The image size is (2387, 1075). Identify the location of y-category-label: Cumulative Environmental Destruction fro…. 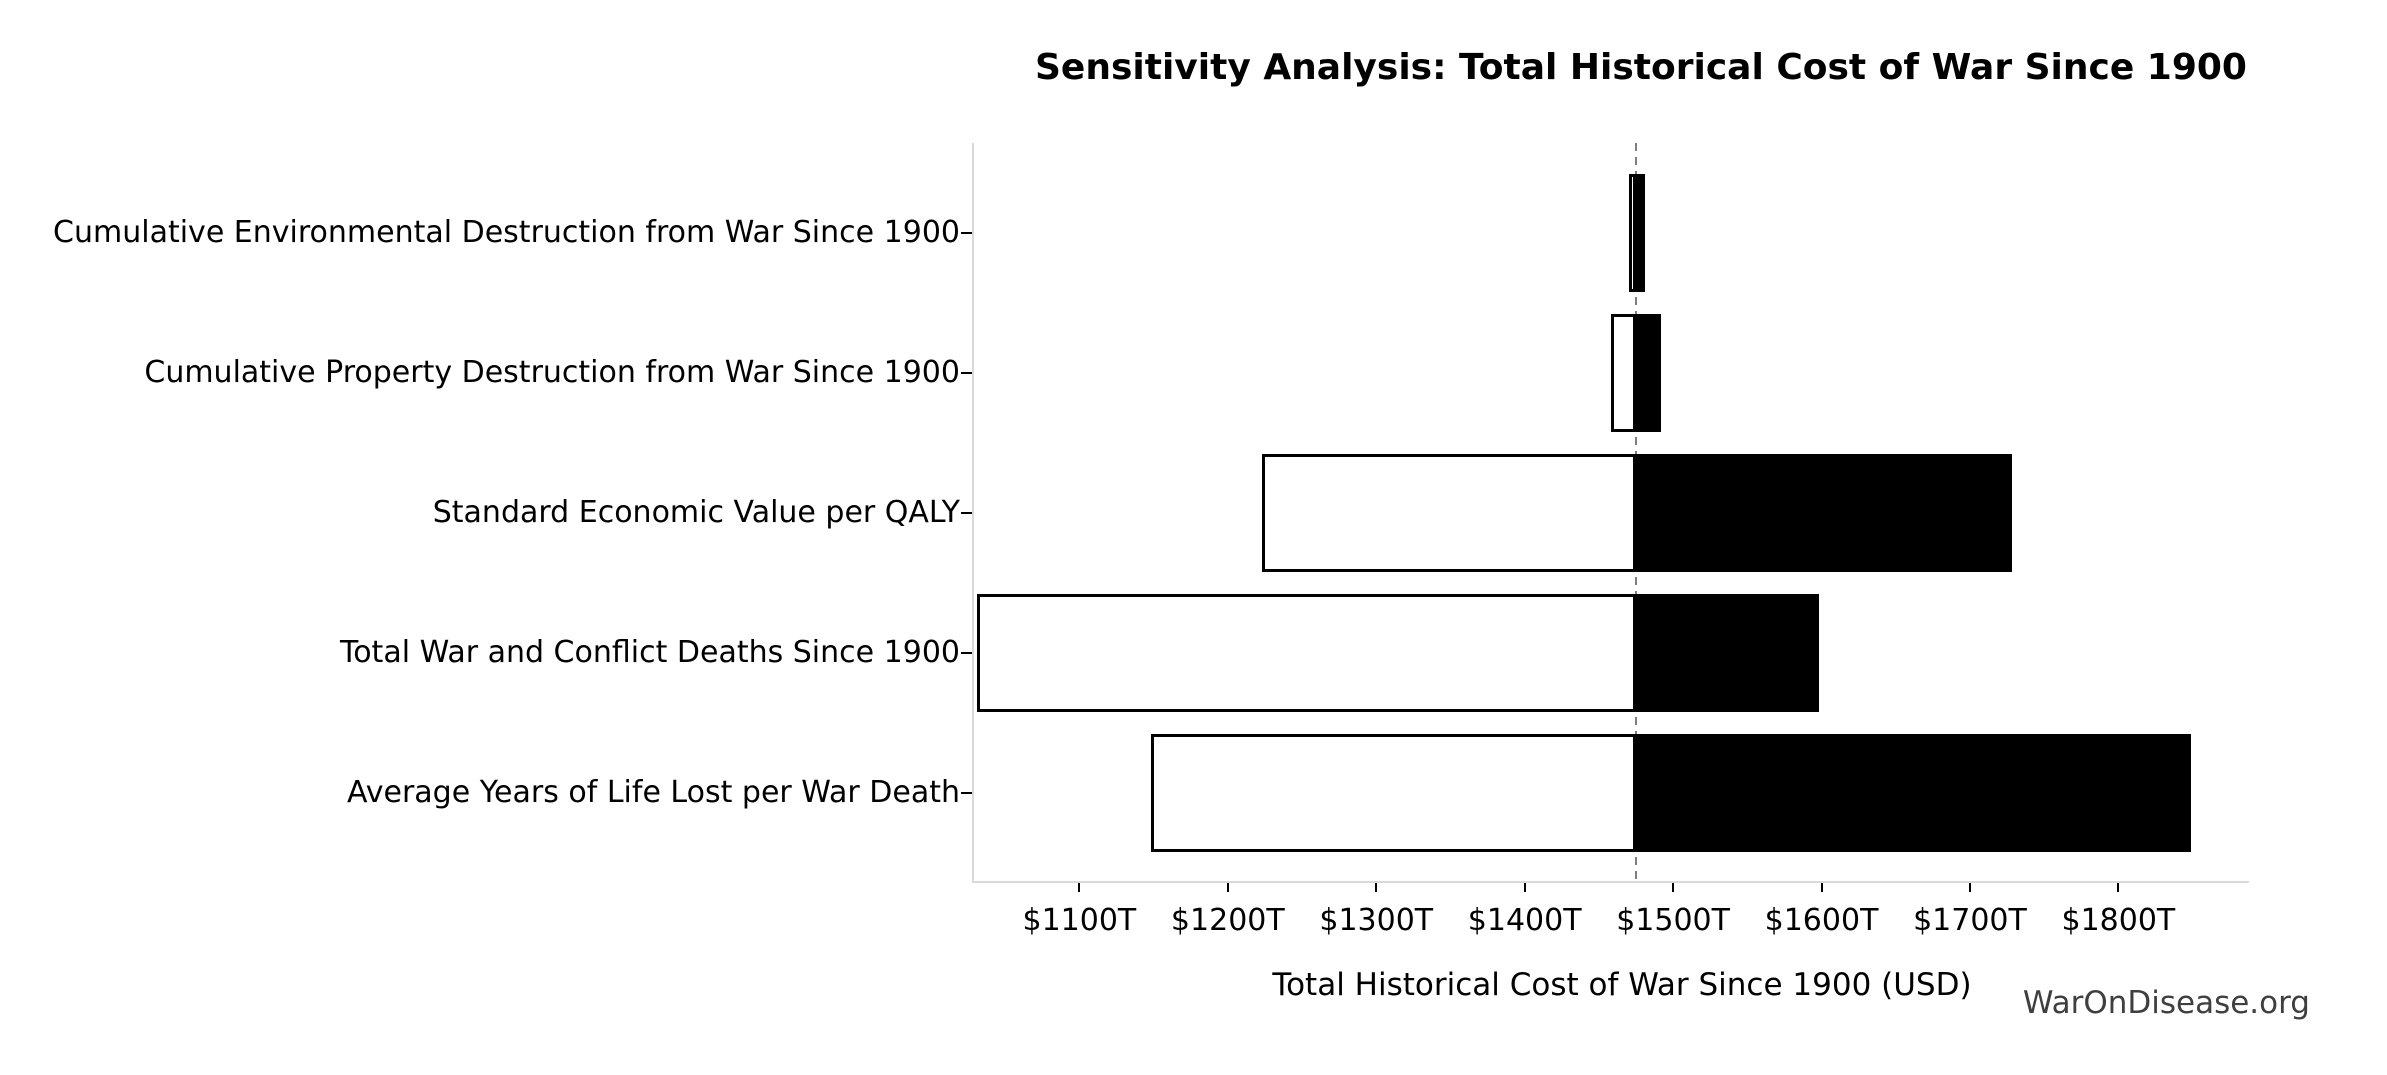
(506, 232).